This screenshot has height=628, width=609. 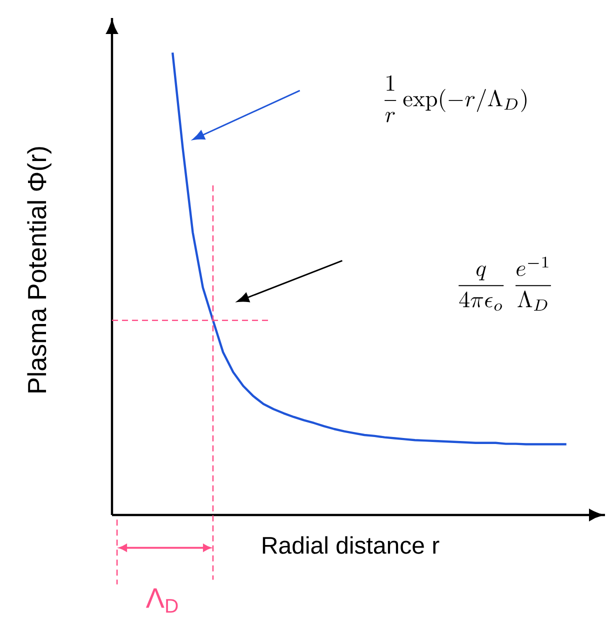 I want to click on y-axis-title: Plasma Potential Φ(r), so click(x=39, y=269).